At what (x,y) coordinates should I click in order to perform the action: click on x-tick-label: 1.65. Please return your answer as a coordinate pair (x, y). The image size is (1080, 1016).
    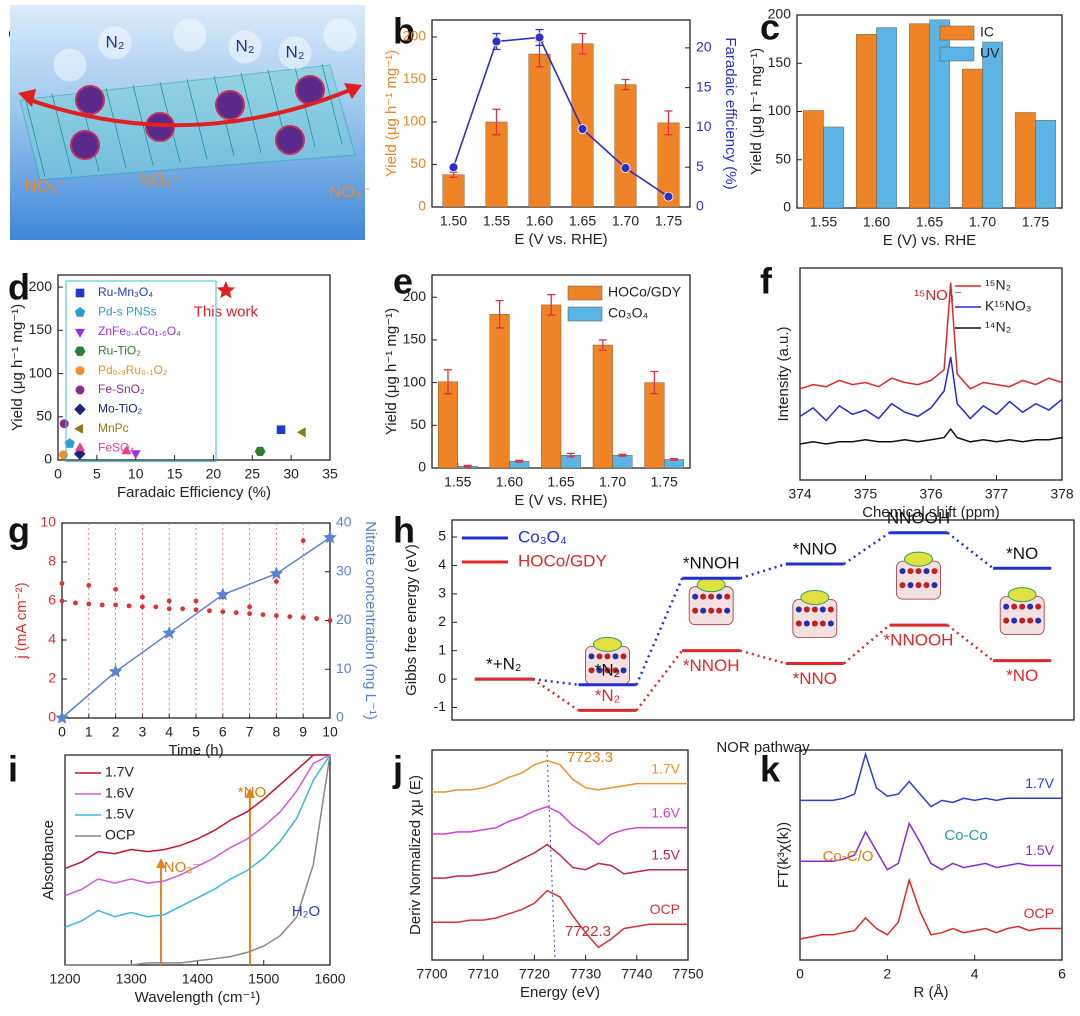
    Looking at the image, I should click on (560, 482).